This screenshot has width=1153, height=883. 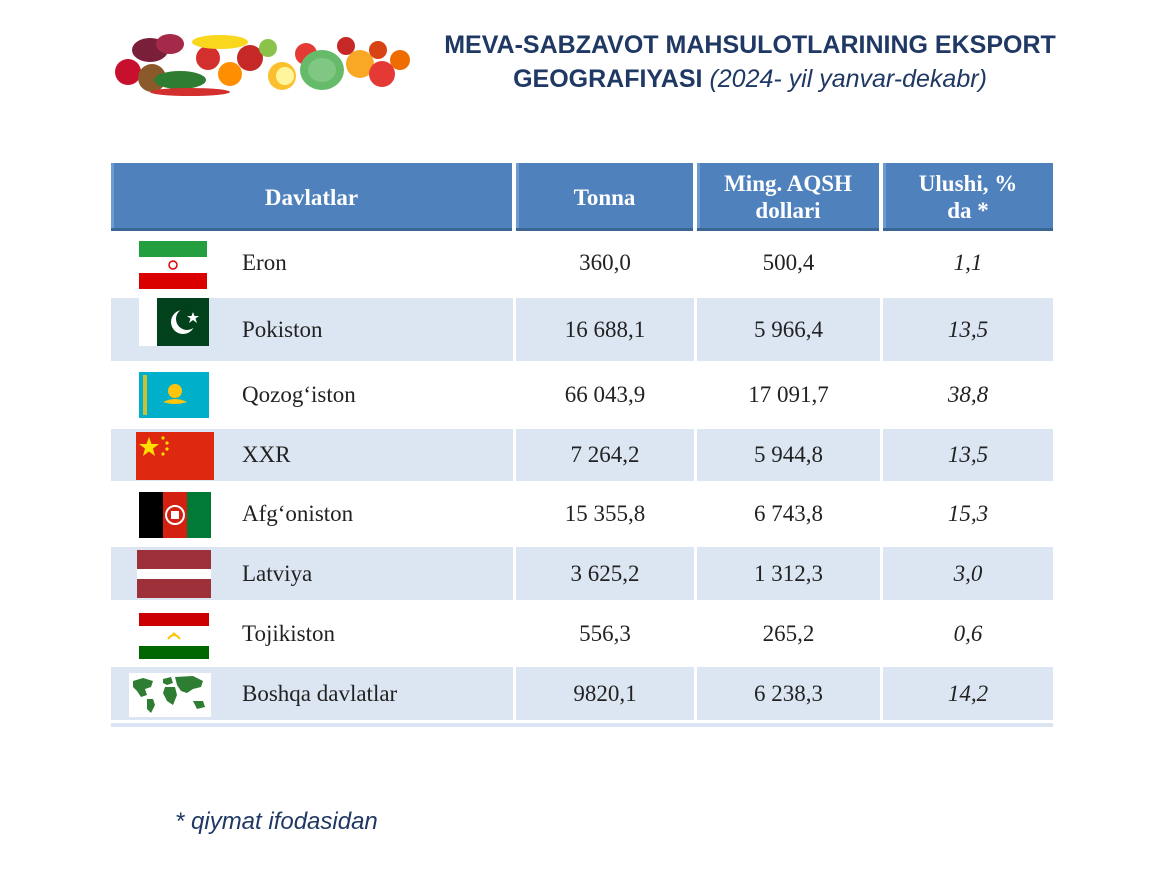 What do you see at coordinates (320, 693) in the screenshot?
I see `country-name: Boshqa davlatlar` at bounding box center [320, 693].